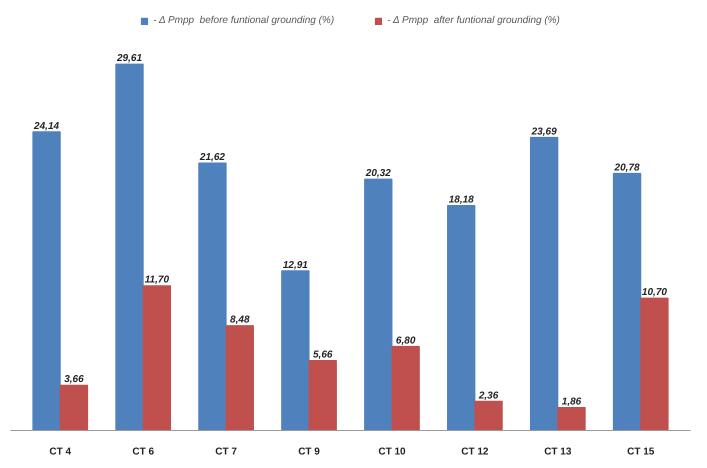 This screenshot has width=707, height=468. Describe the element at coordinates (627, 168) in the screenshot. I see `data-label: 20,78` at that location.